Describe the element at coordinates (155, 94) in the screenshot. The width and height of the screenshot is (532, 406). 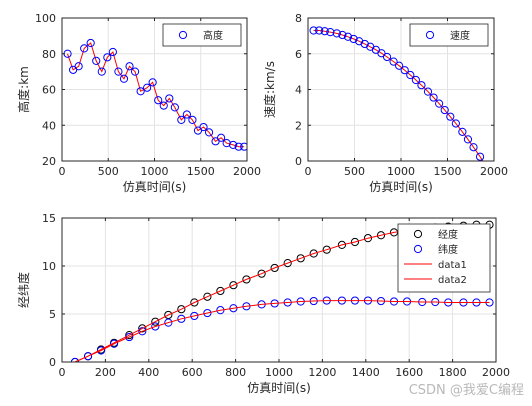
I see `series-group` at that location.